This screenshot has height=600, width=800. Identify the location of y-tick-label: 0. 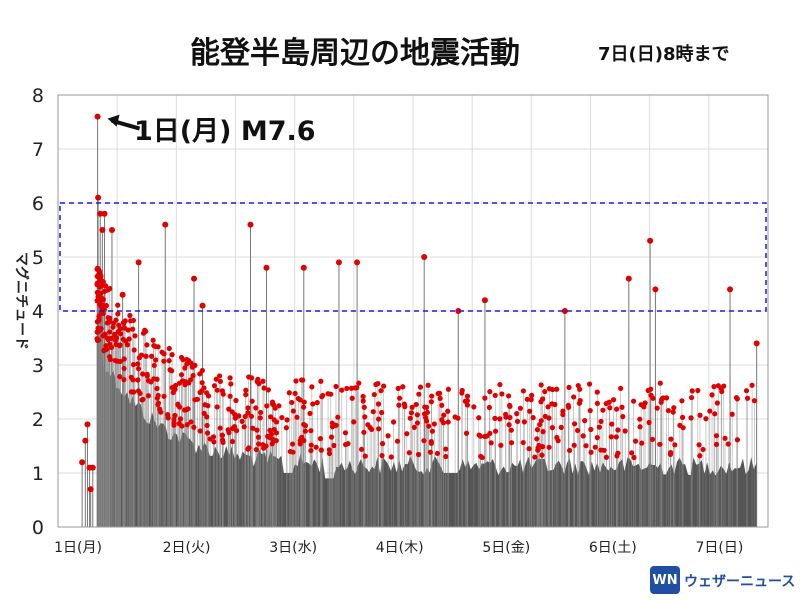
(38, 528).